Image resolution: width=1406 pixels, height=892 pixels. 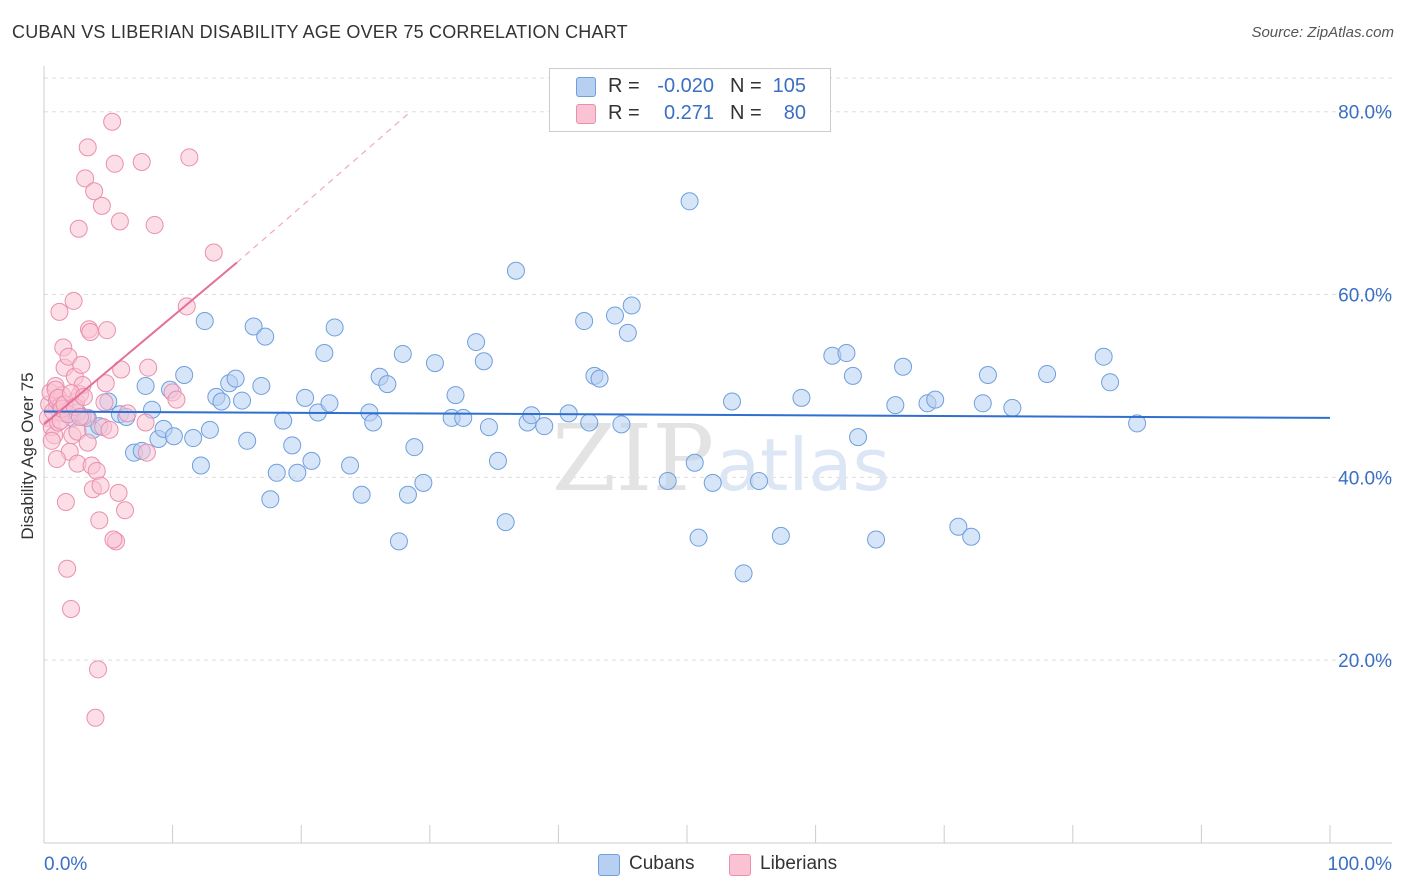 What do you see at coordinates (1365, 478) in the screenshot?
I see `y-tick-label: 40.0%` at bounding box center [1365, 478].